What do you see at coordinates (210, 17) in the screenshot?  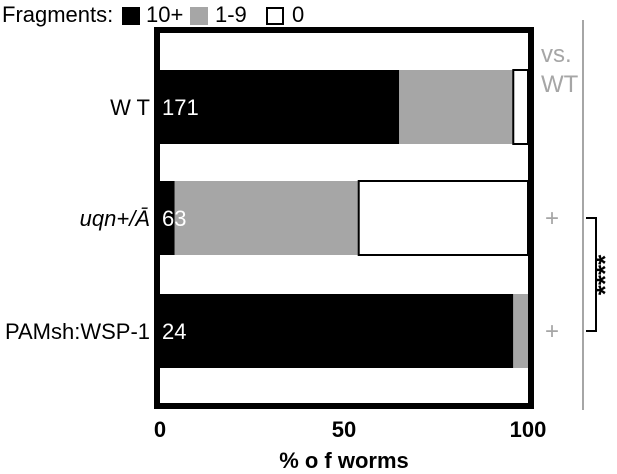 I see `legend: Fragments: 10+ 1-9 0` at bounding box center [210, 17].